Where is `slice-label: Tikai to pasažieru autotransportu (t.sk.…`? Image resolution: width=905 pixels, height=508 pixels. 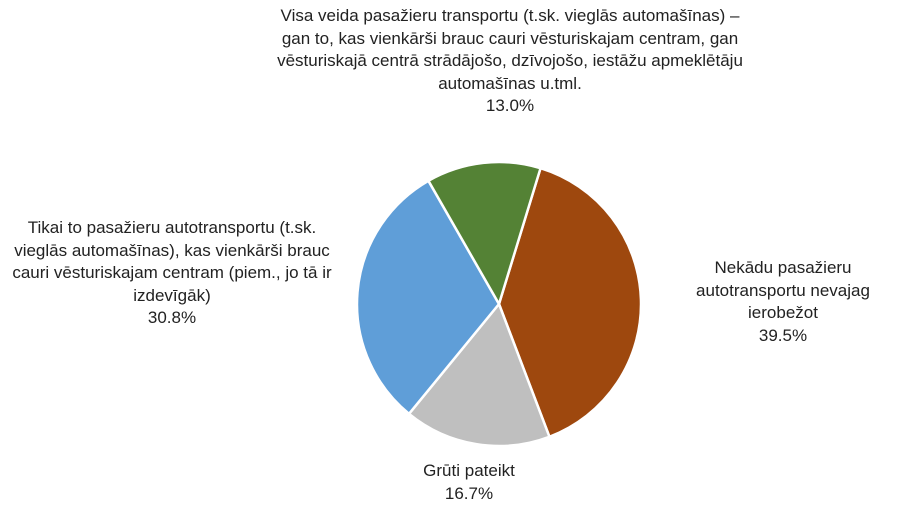
slice-label: Tikai to pasažieru autotransportu (t.sk.… is located at coordinates (172, 273).